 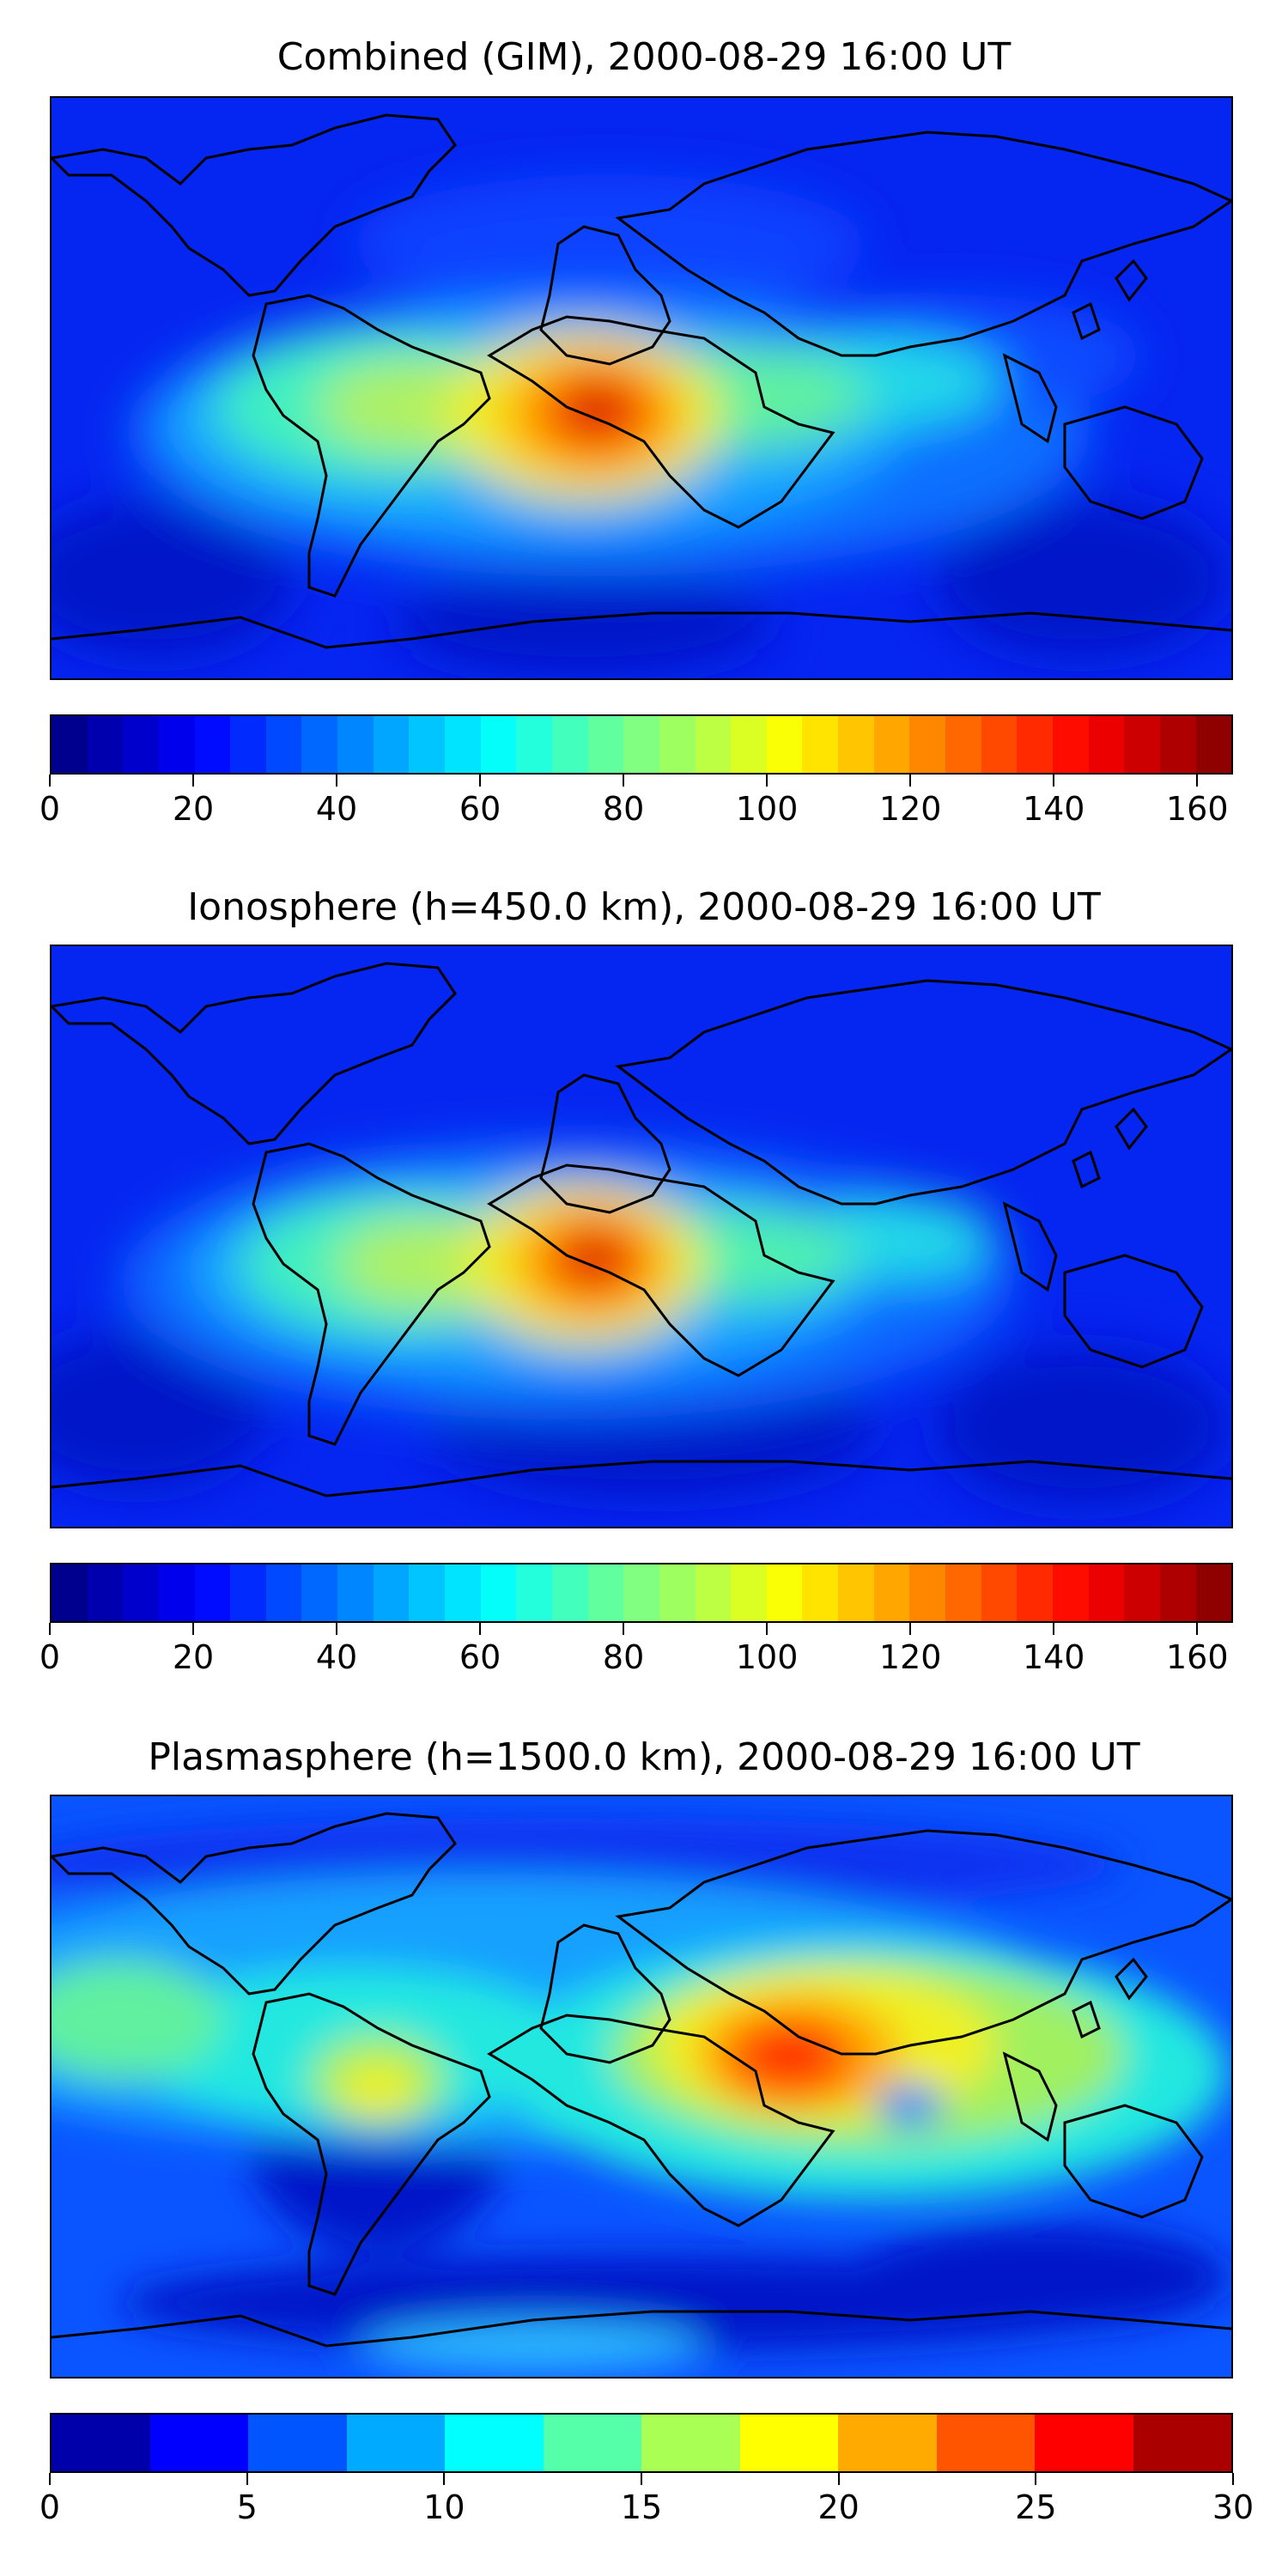 I want to click on panel-1-colorbar, so click(x=641, y=744).